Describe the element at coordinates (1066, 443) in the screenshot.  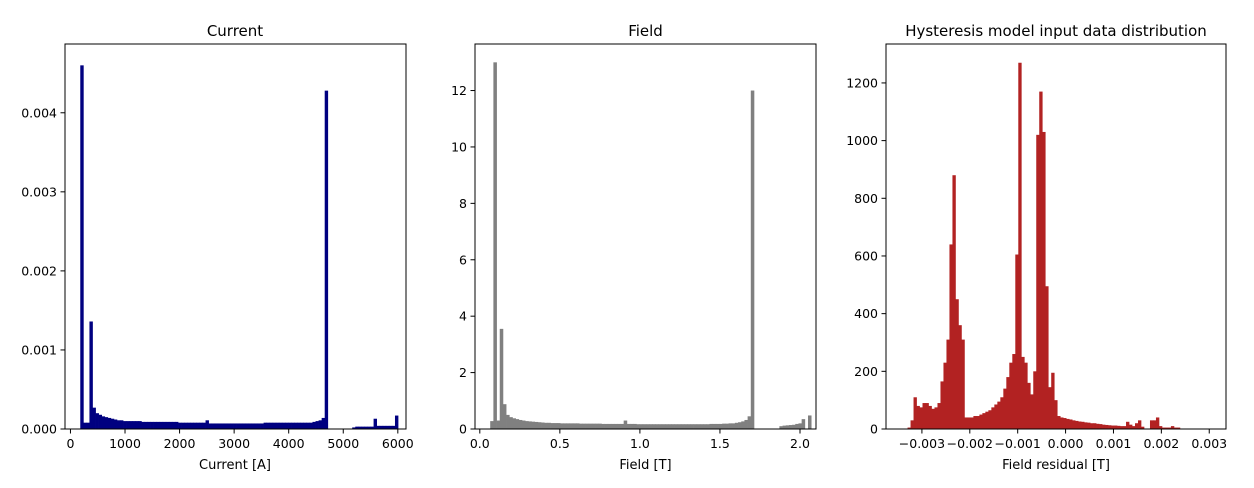
I see `x-tick-label: 0.000` at that location.